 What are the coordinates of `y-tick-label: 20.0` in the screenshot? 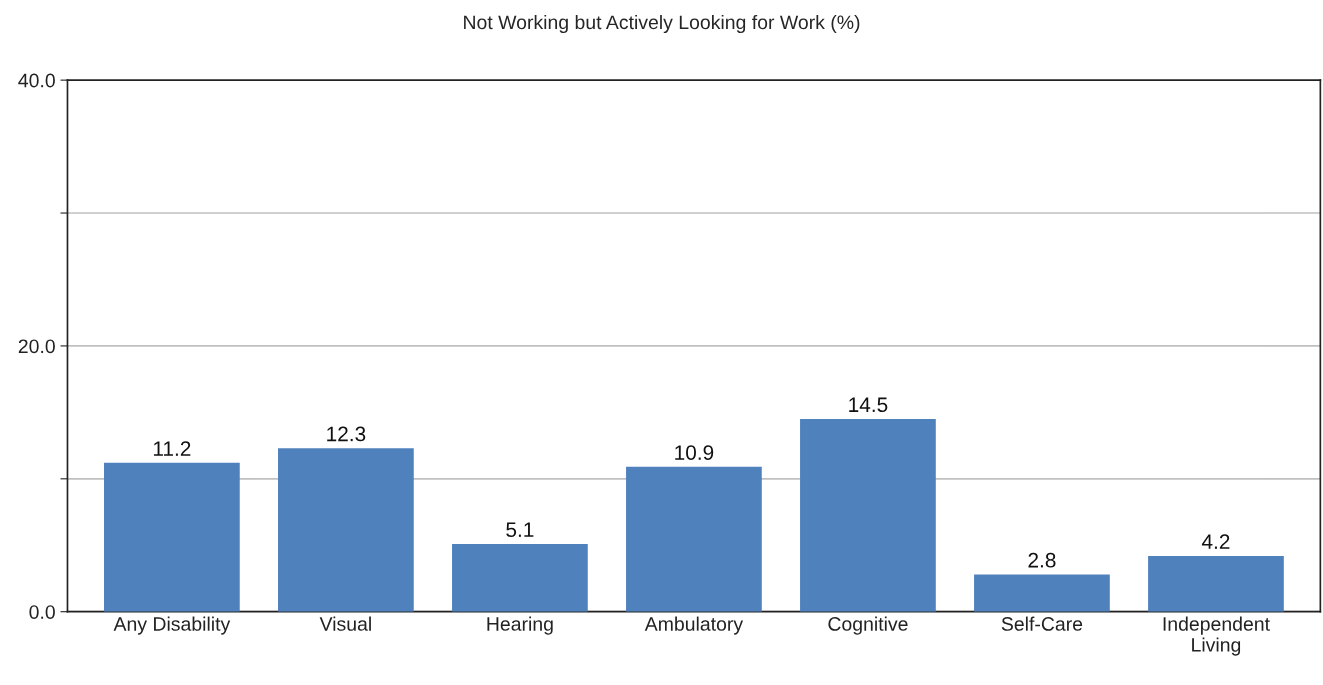 It's located at (36, 346).